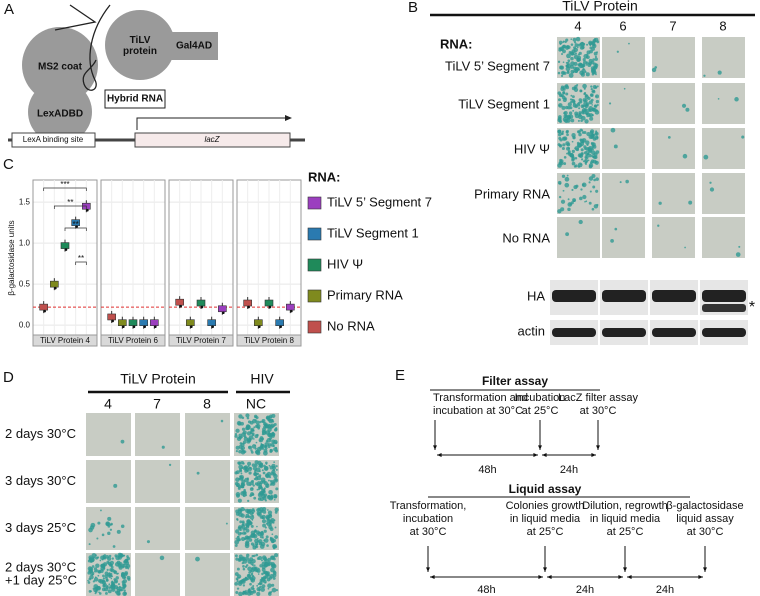  Describe the element at coordinates (599, 7) in the screenshot. I see `column-header: TiLV Protein` at that location.